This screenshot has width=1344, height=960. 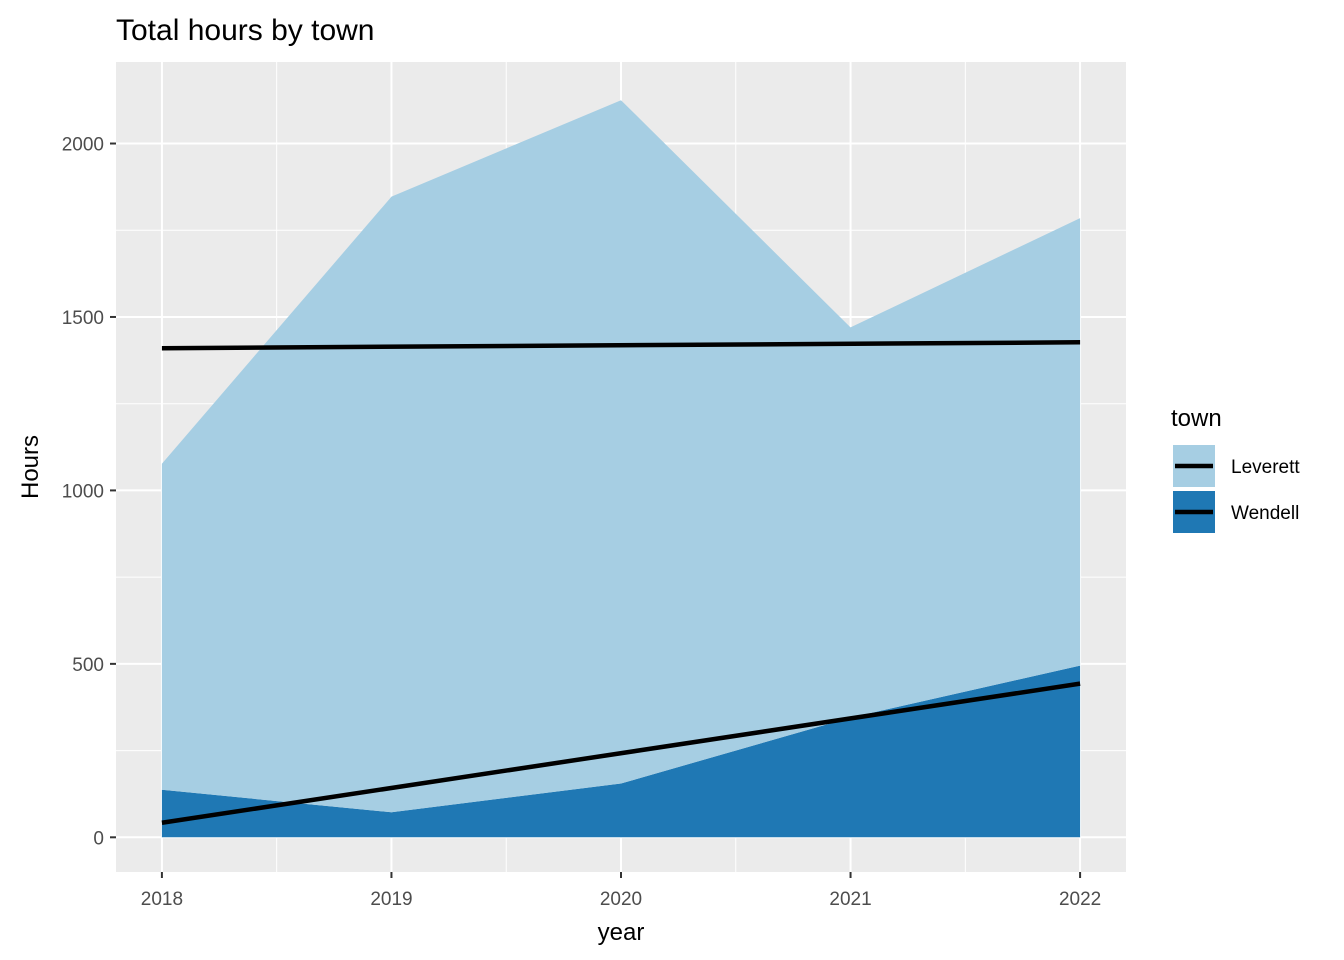 I want to click on legend-label-leverett: Leverett, so click(x=1265, y=467).